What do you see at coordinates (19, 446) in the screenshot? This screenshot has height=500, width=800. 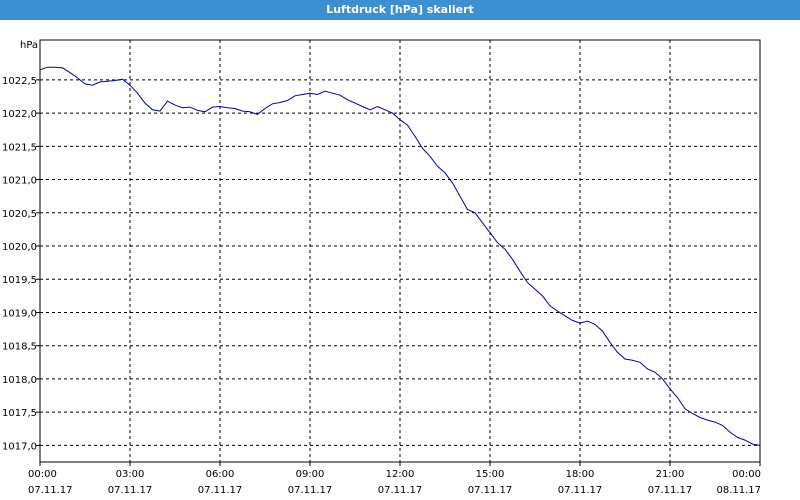 I see `y-tick-label: 1017,0` at bounding box center [19, 446].